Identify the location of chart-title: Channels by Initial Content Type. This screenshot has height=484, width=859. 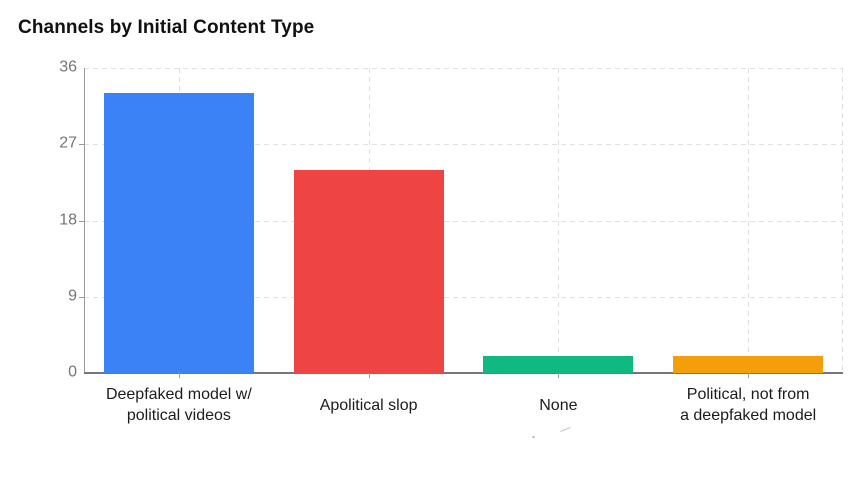
(166, 27).